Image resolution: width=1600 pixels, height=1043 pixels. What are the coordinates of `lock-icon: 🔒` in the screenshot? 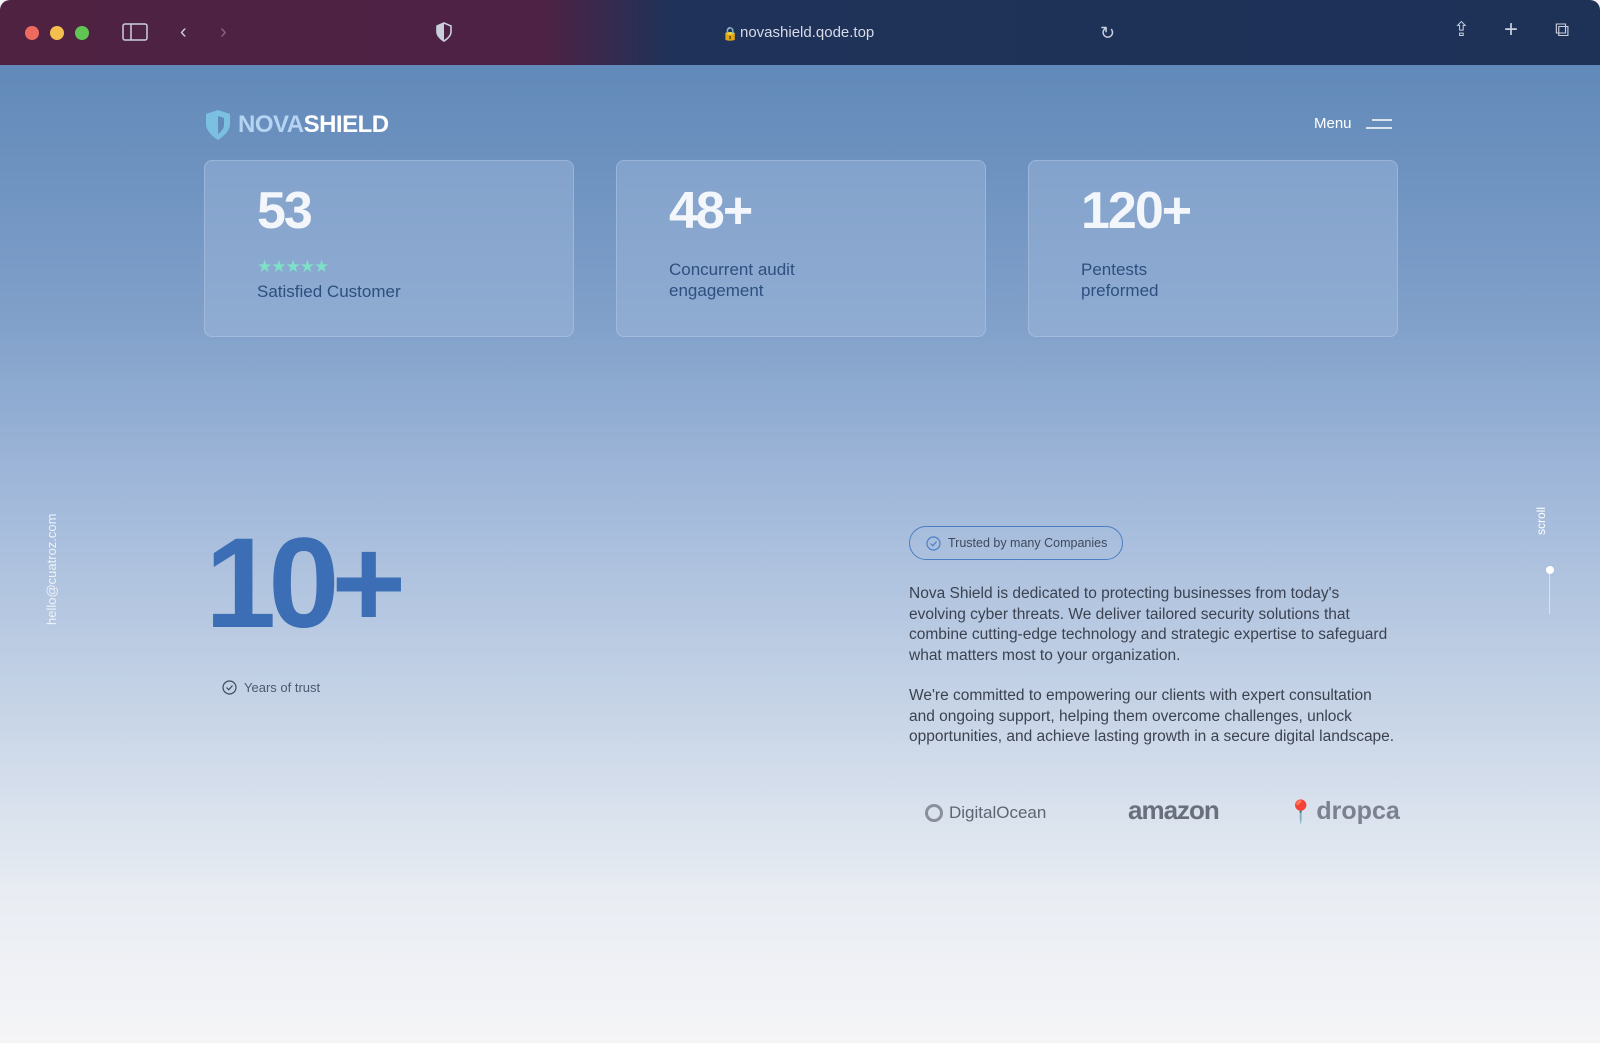 It's located at (730, 33).